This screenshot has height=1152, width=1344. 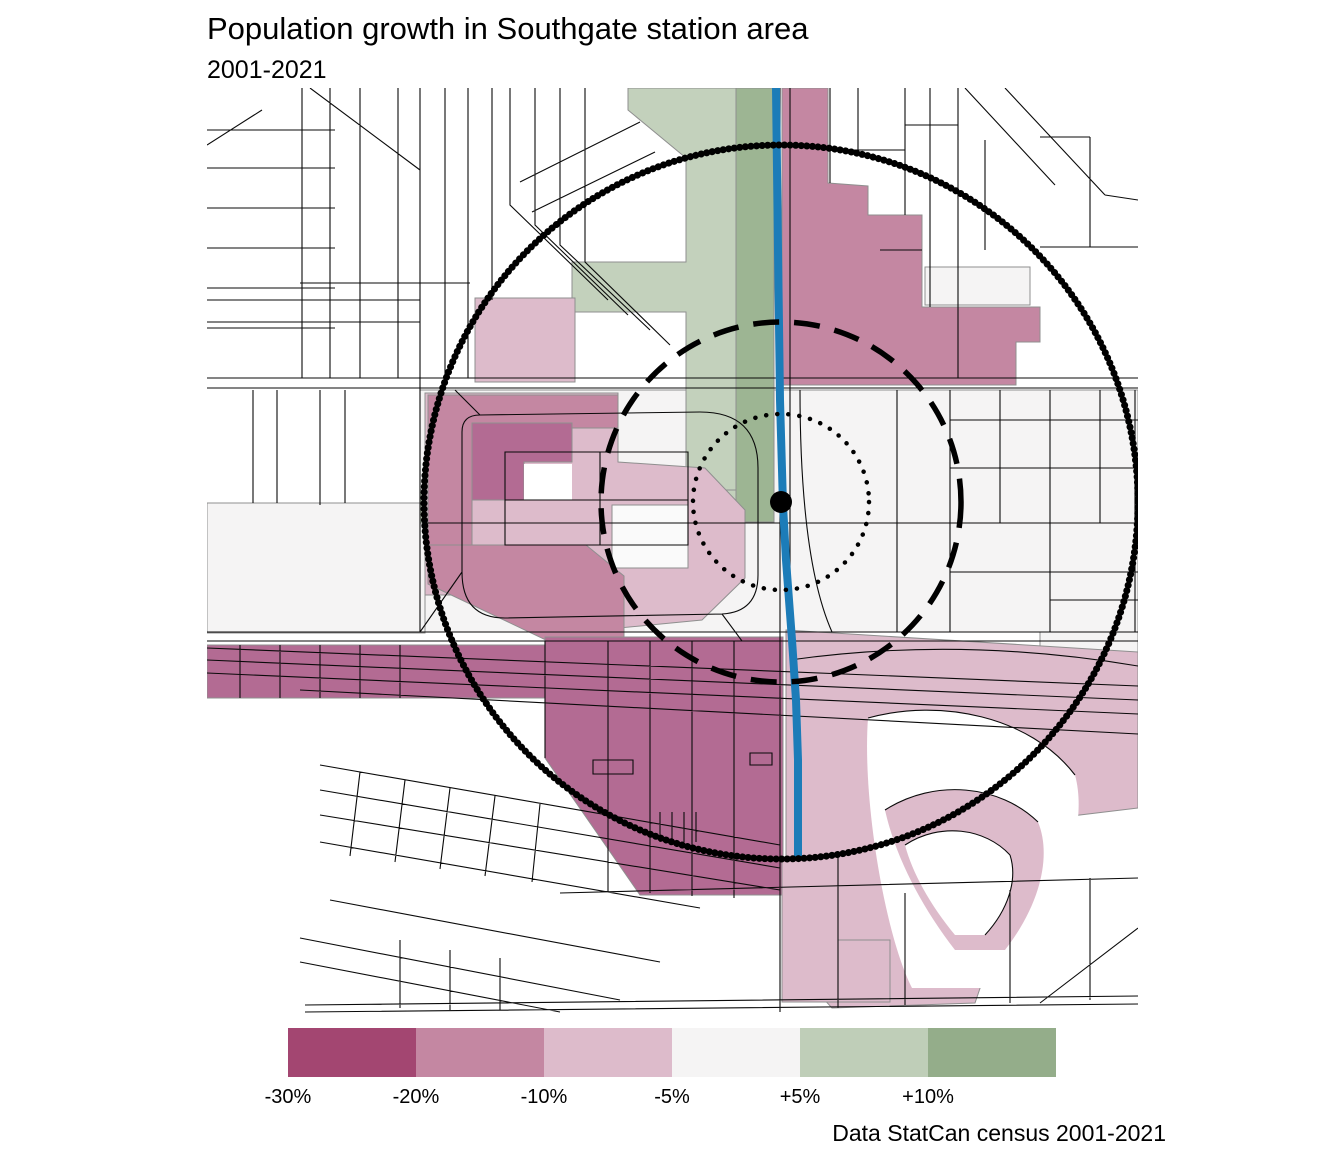 I want to click on legend-label: -30%, so click(x=288, y=1097).